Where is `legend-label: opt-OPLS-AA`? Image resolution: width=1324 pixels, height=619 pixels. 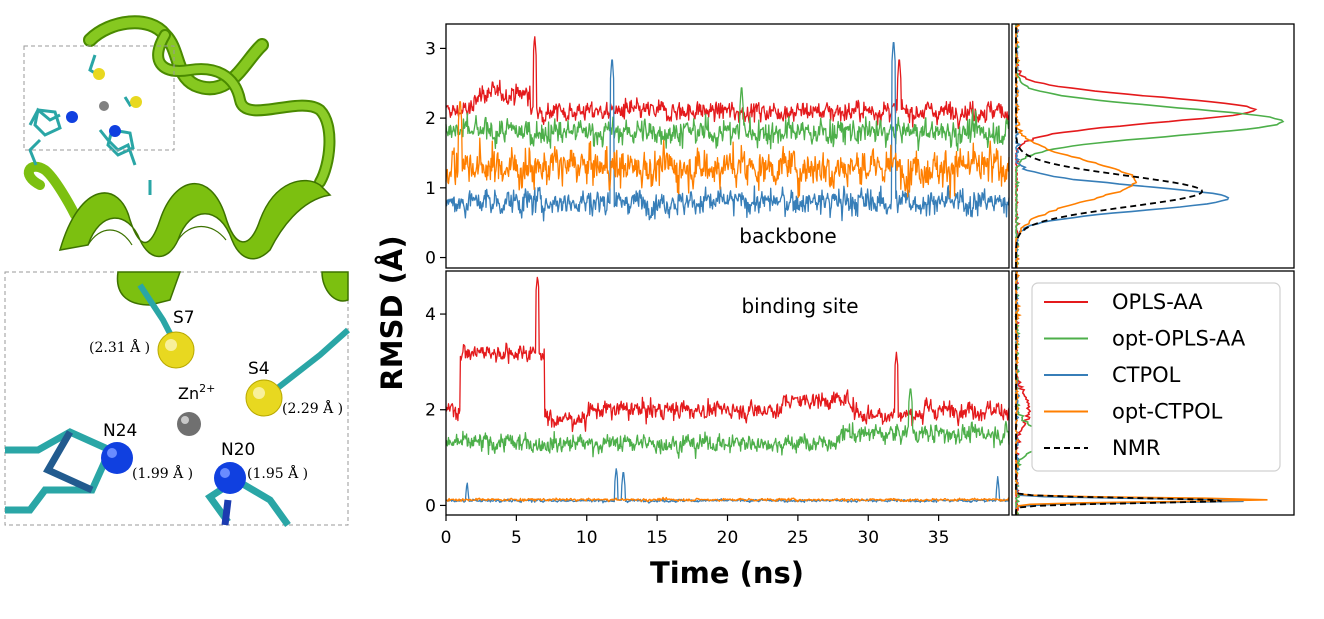
legend-label: opt-OPLS-AA is located at coordinates (1179, 339).